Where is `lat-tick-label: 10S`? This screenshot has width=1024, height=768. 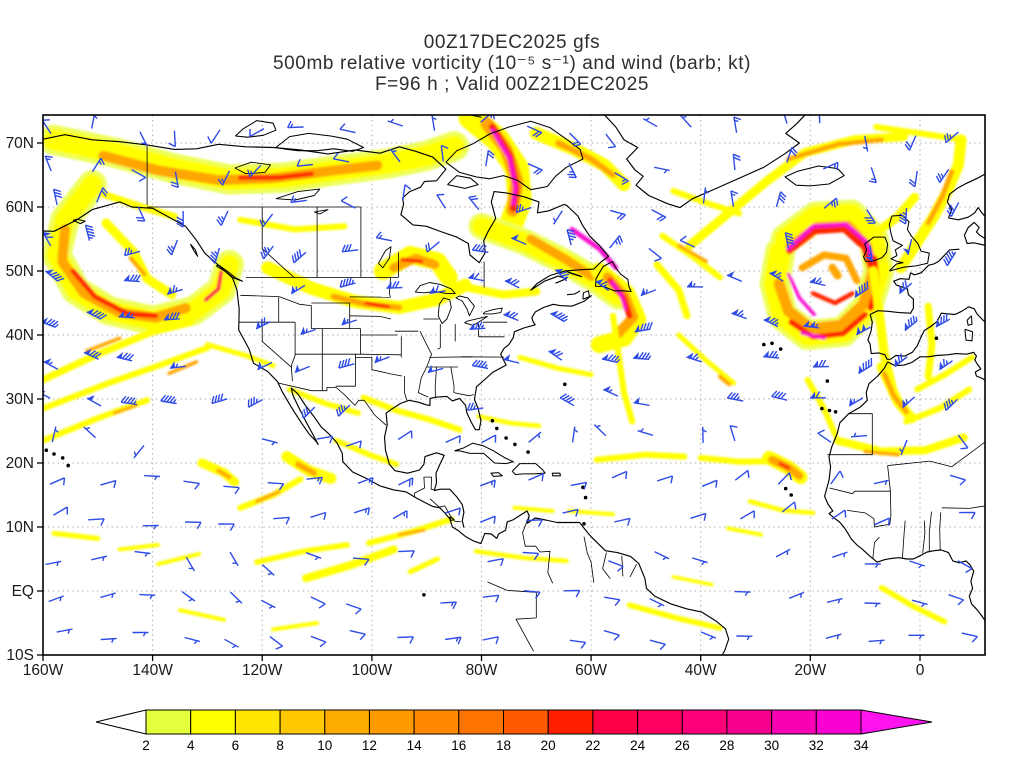 lat-tick-label: 10S is located at coordinates (20, 655).